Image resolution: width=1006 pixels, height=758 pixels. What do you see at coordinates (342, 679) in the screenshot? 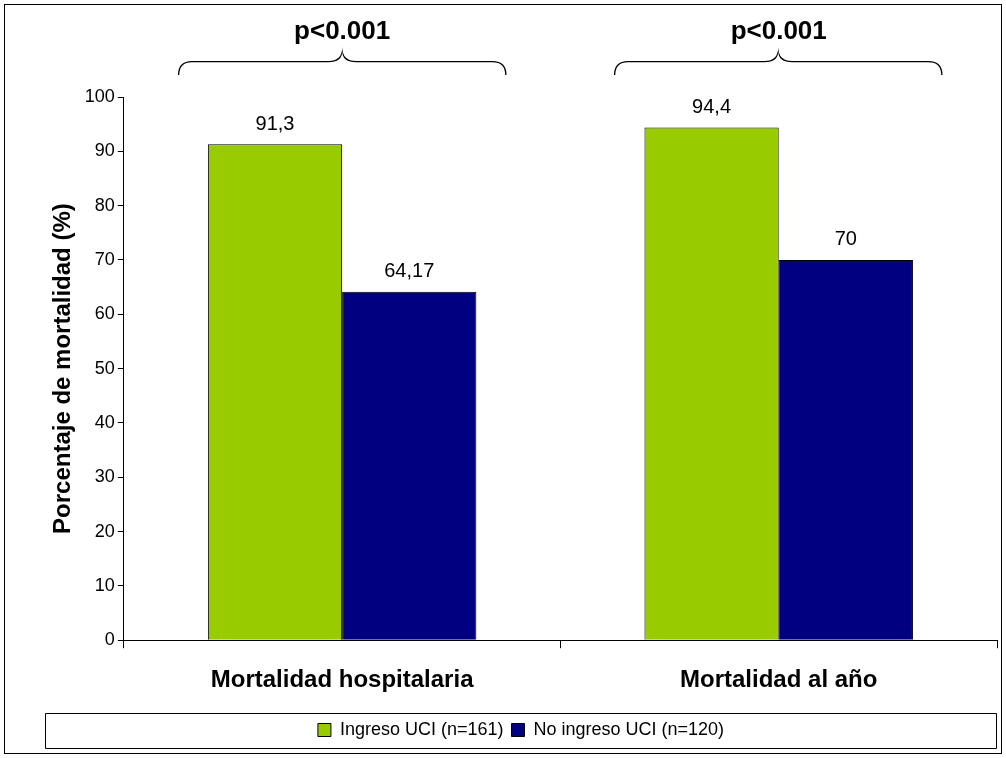
I see `x-tick-label: Mortalidad hospitalaria` at bounding box center [342, 679].